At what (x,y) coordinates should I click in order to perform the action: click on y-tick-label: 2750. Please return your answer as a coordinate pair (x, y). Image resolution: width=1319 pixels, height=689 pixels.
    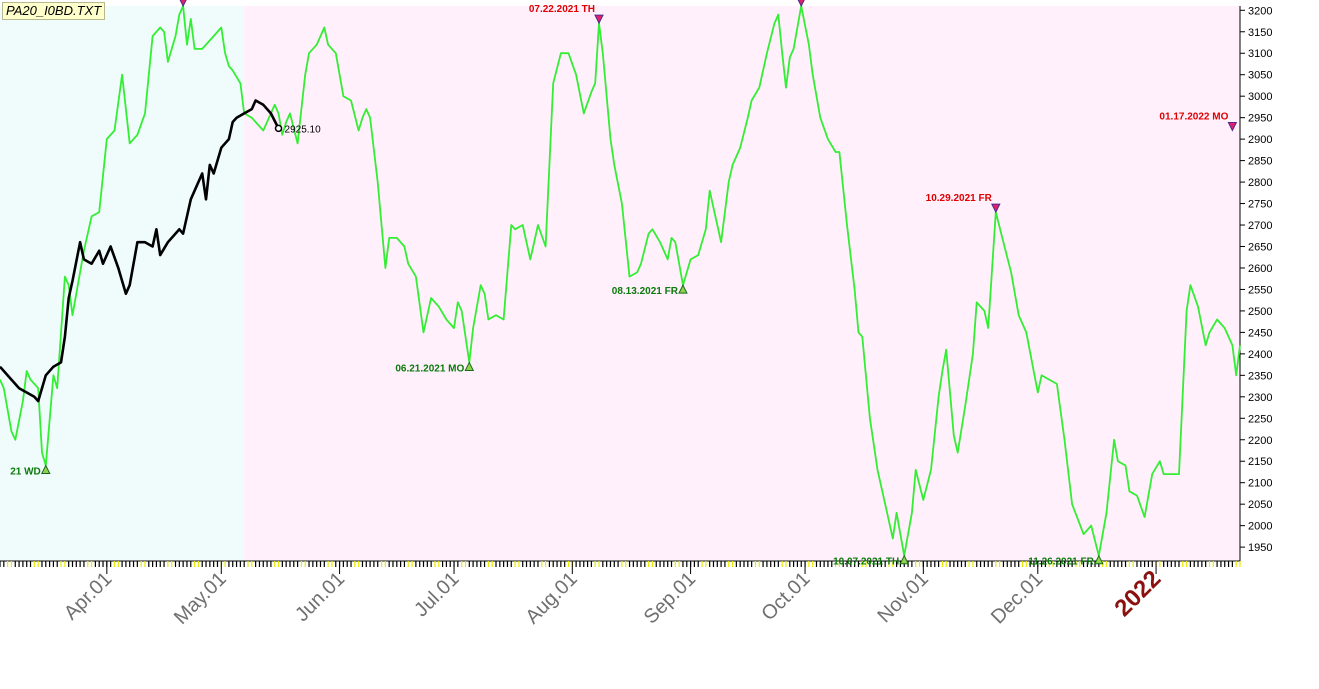
    Looking at the image, I should click on (1260, 205).